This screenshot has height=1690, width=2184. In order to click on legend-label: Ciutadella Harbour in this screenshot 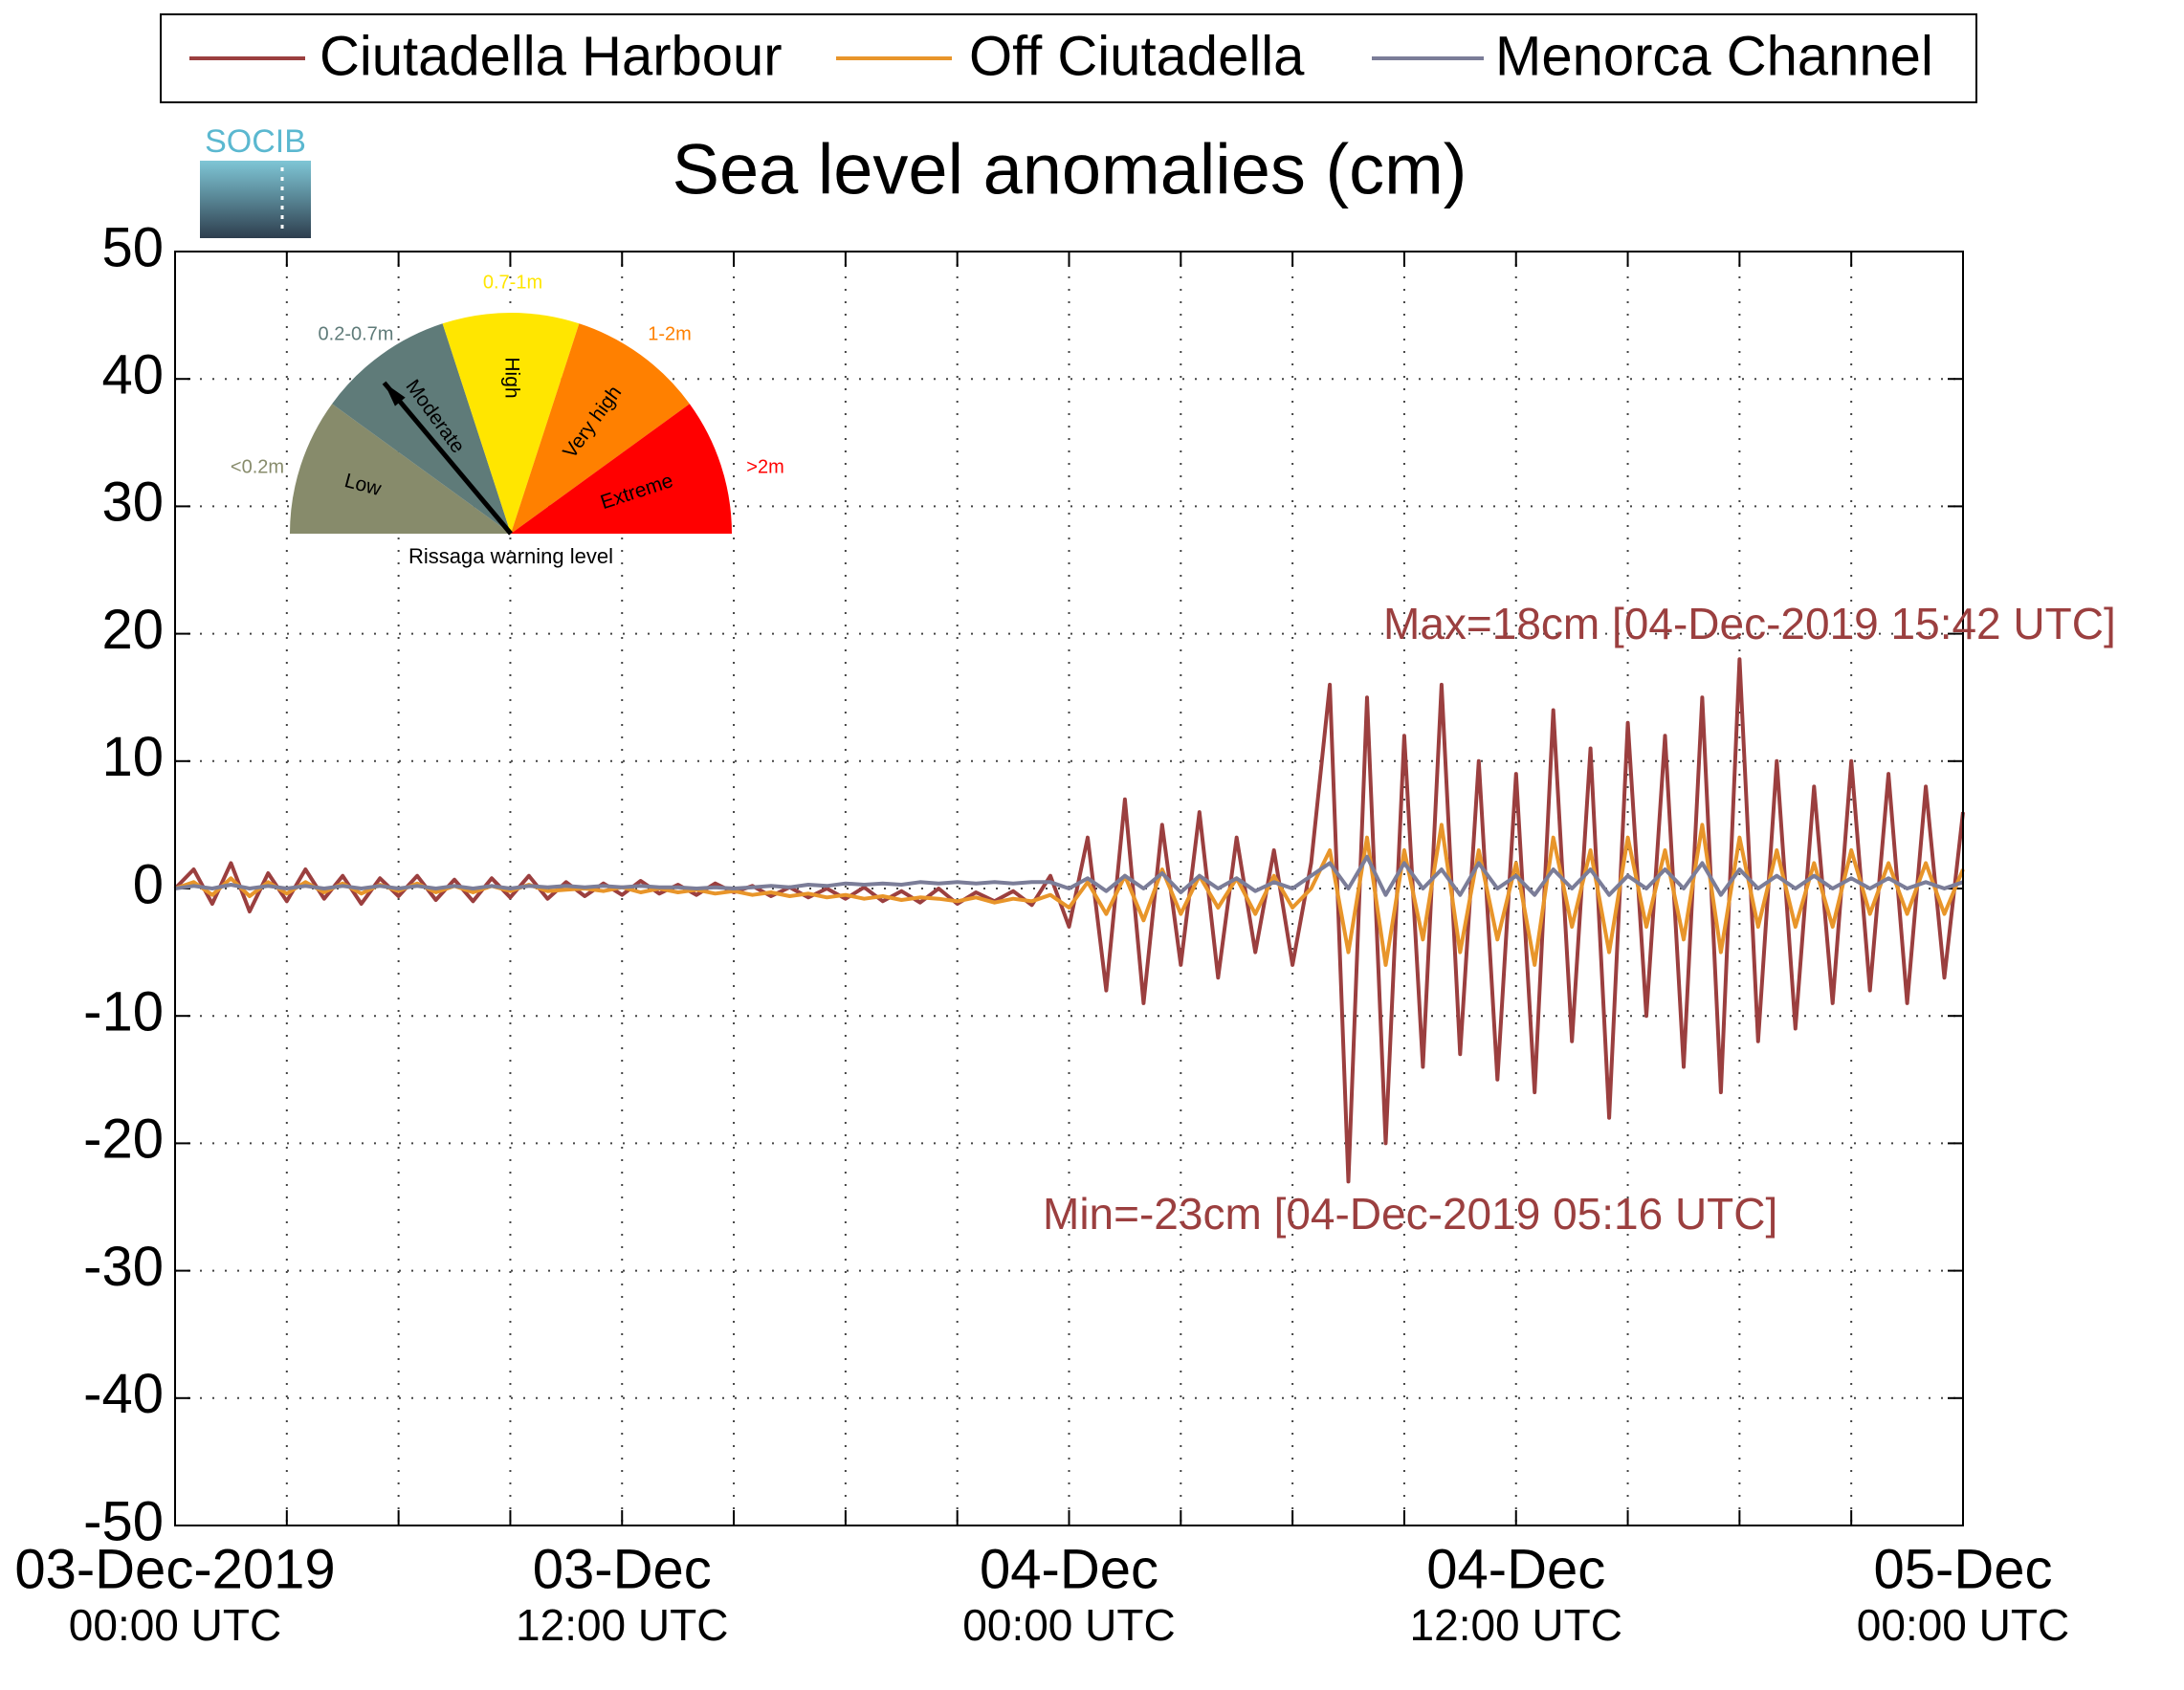, I will do `click(551, 56)`.